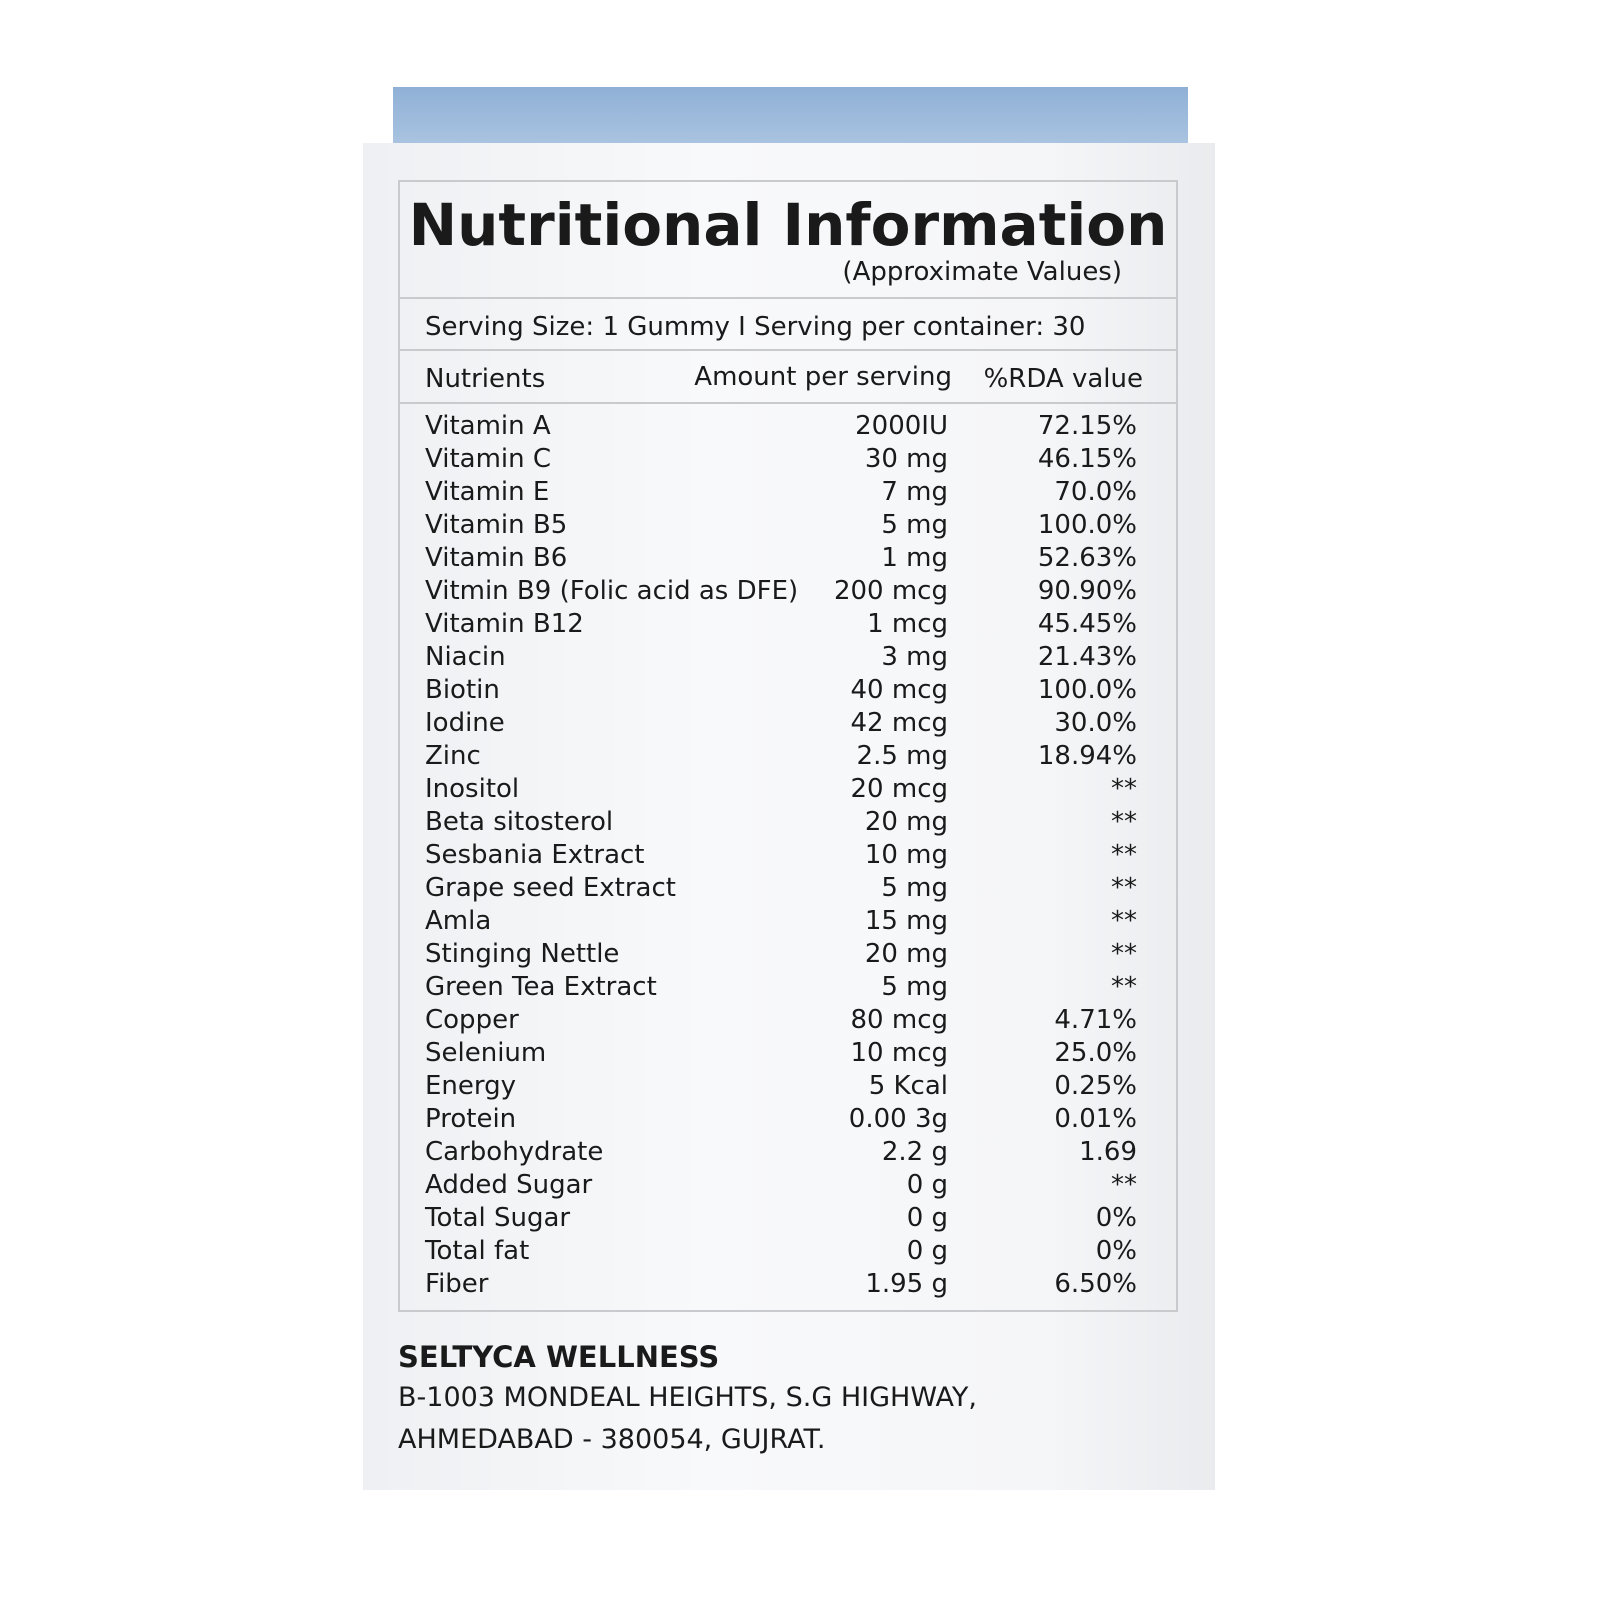  I want to click on nutrient-amount: 3 mg, so click(914, 657).